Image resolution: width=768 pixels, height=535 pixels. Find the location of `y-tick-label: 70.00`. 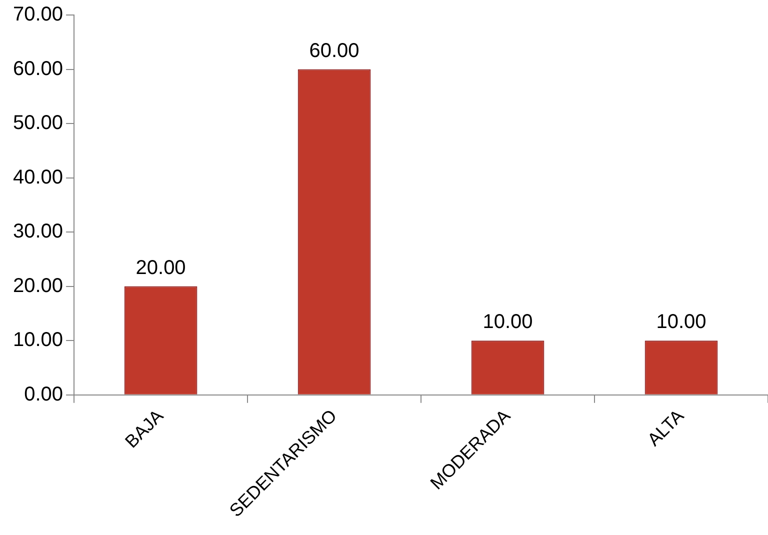

y-tick-label: 70.00 is located at coordinates (38, 15).